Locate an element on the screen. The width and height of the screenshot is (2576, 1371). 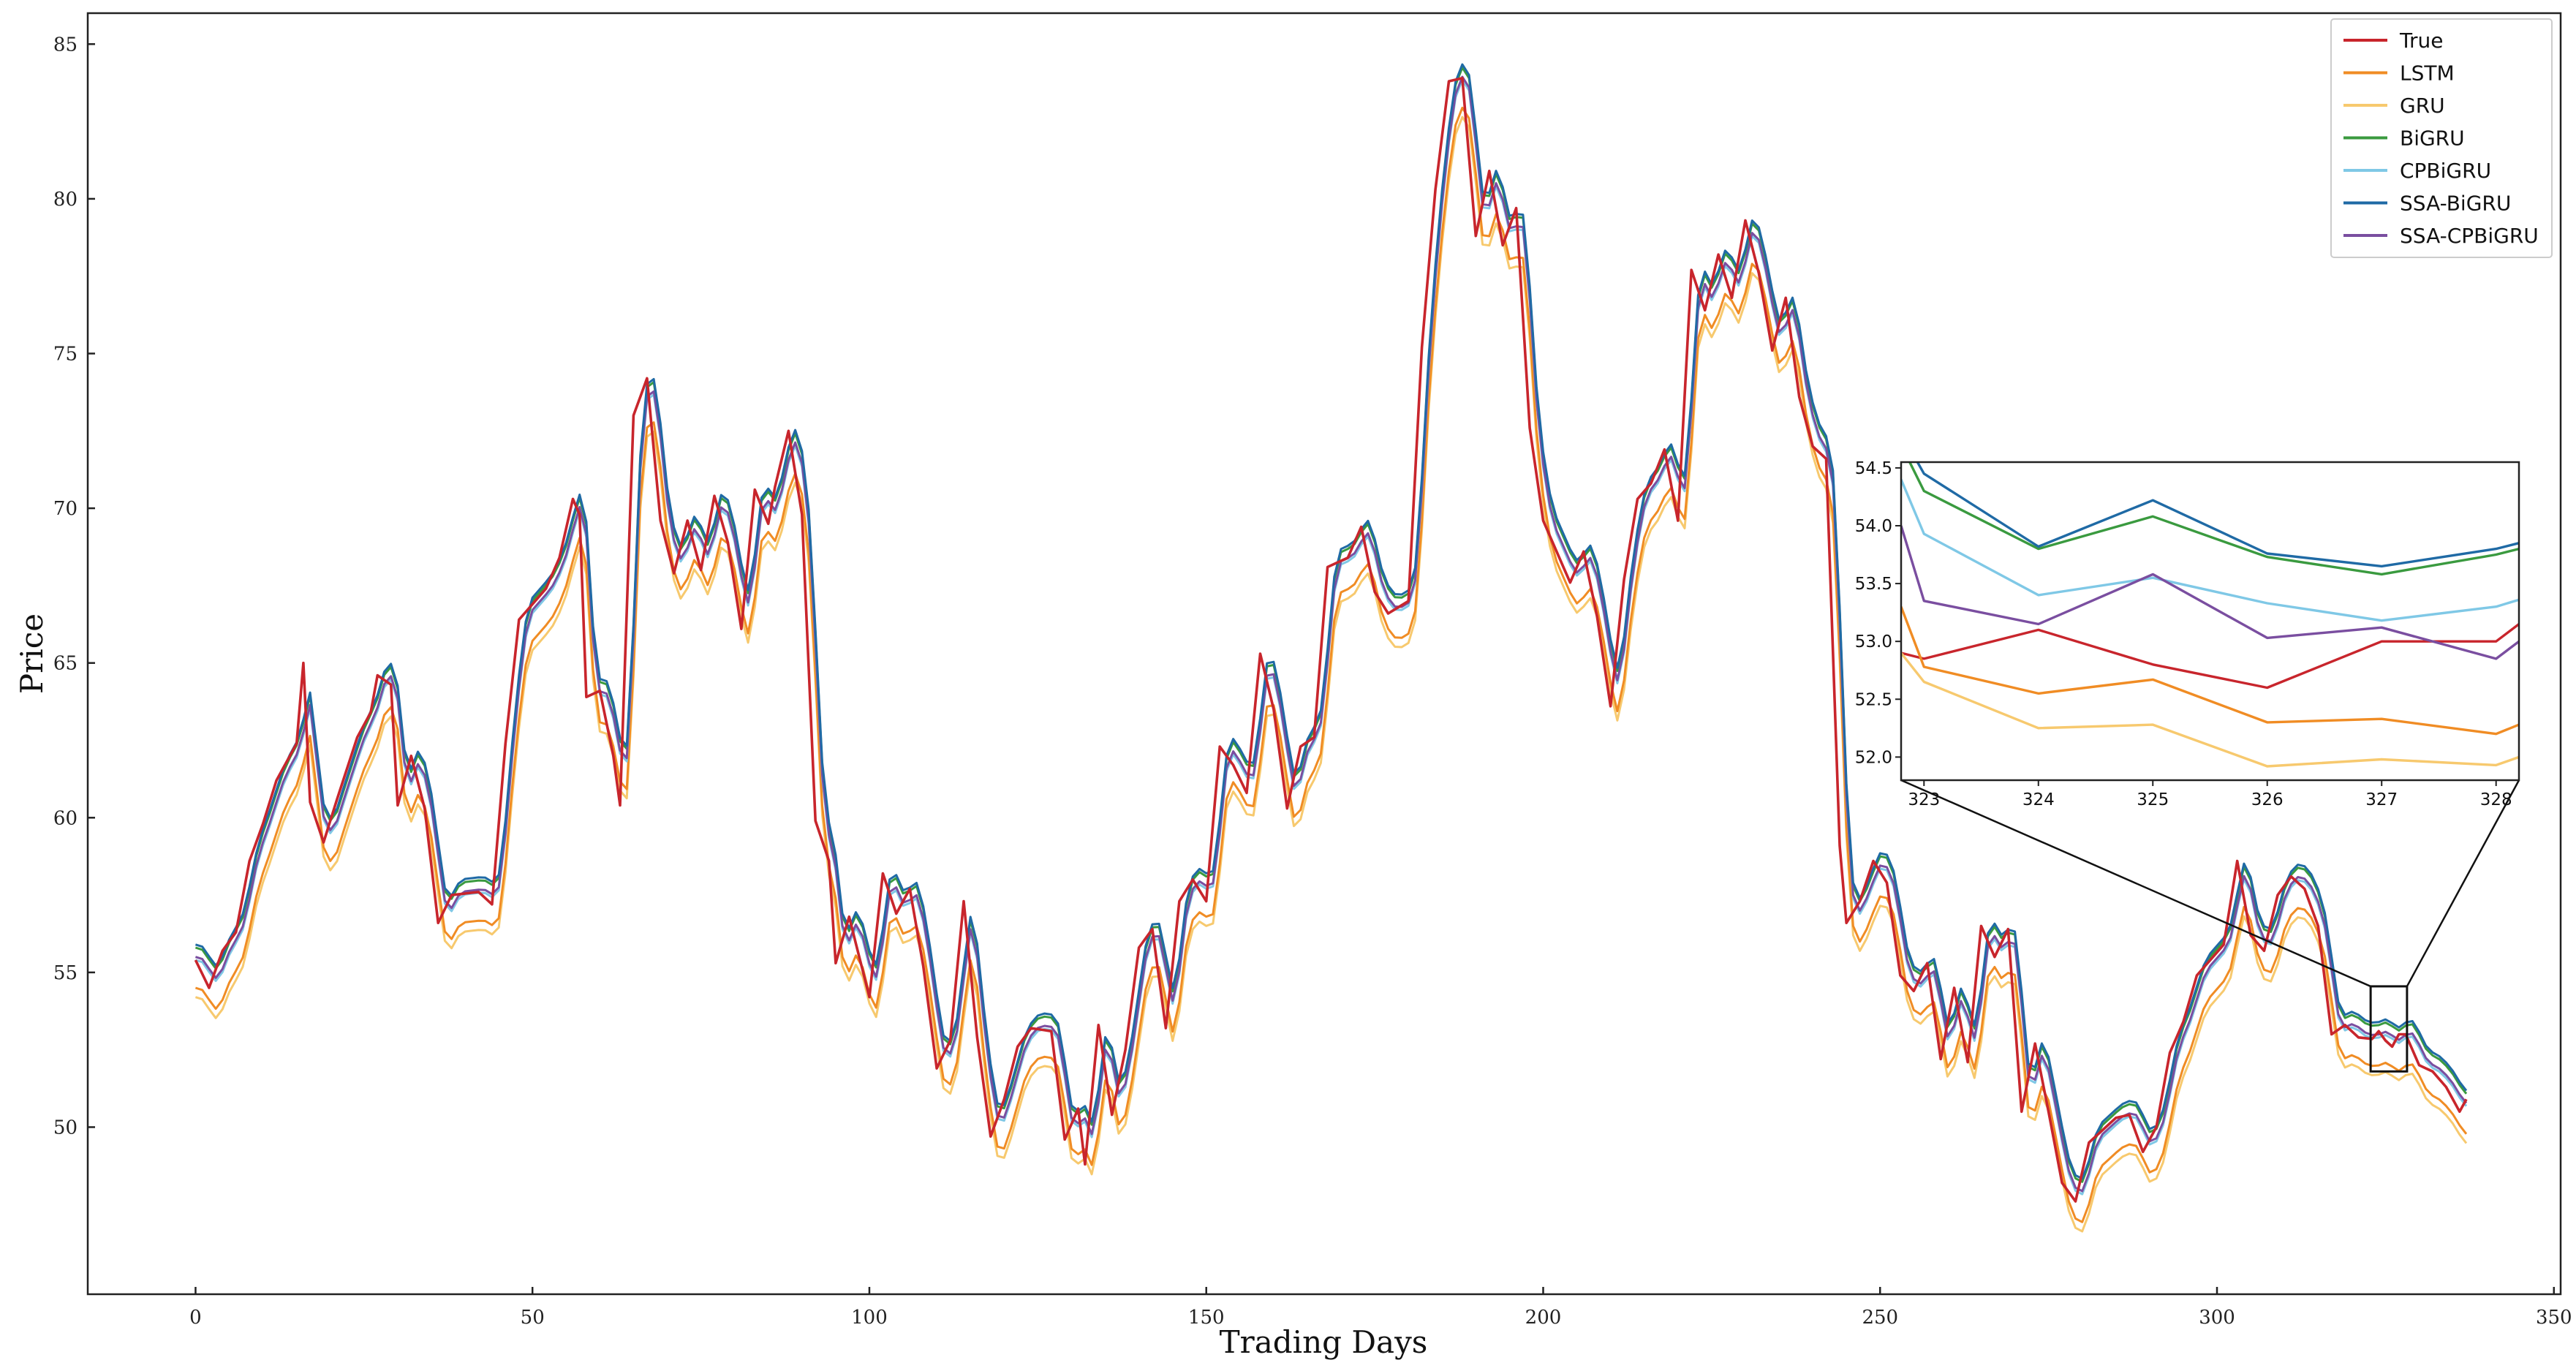
inset-series-group is located at coordinates (2210, 615).